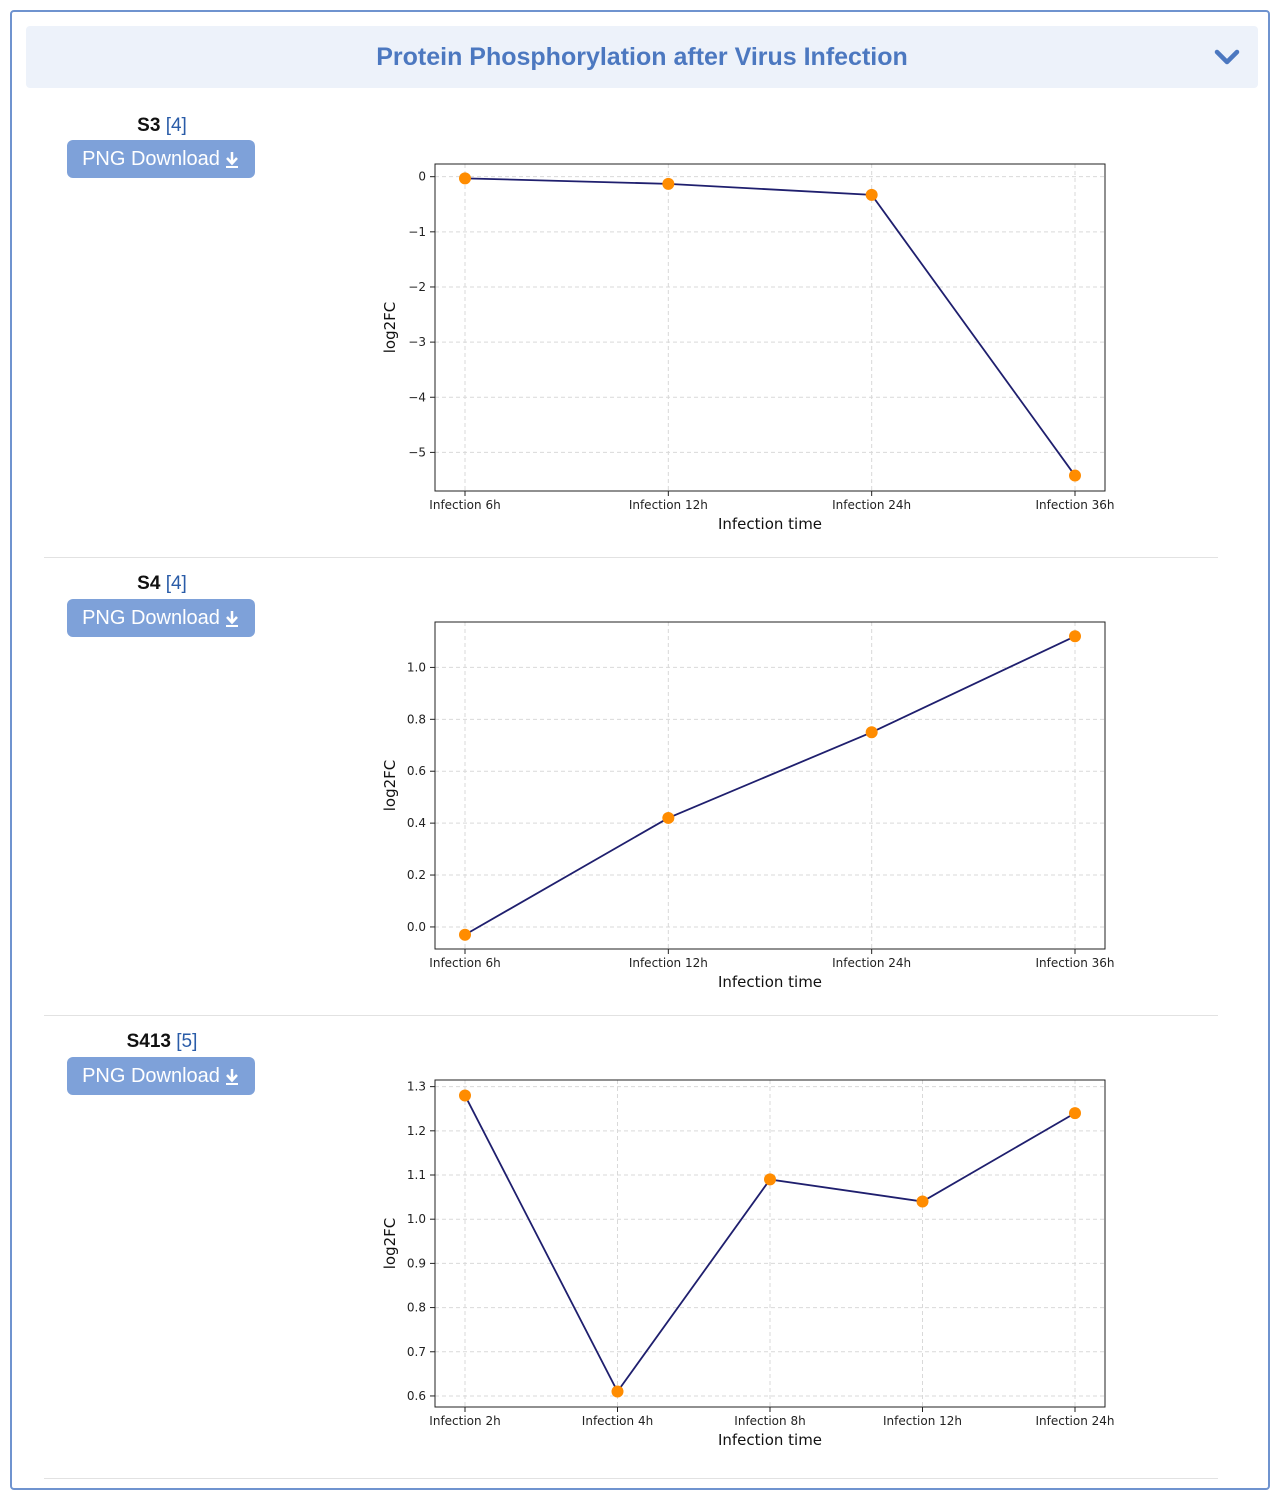 This screenshot has width=1280, height=1512. I want to click on x-tick-label: Infection 8h, so click(769, 1421).